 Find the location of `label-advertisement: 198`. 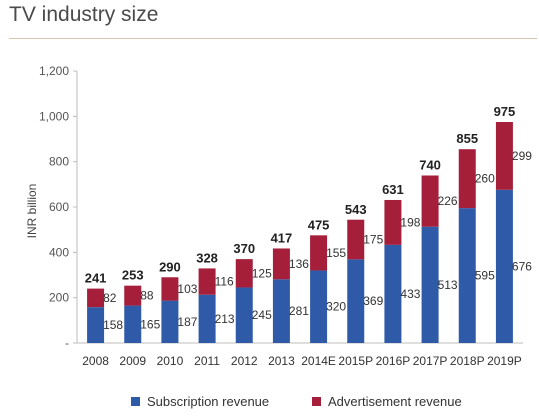

label-advertisement: 198 is located at coordinates (410, 222).